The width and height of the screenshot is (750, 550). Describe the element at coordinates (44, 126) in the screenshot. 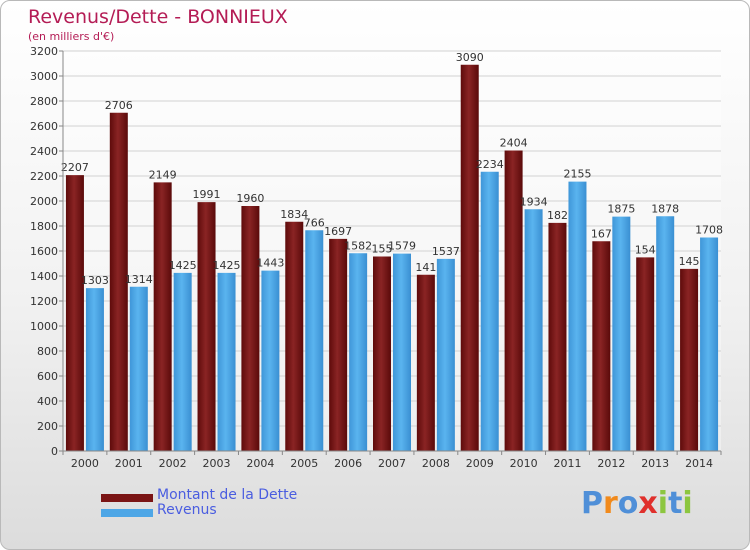

I see `y-tick-label: 2600` at that location.